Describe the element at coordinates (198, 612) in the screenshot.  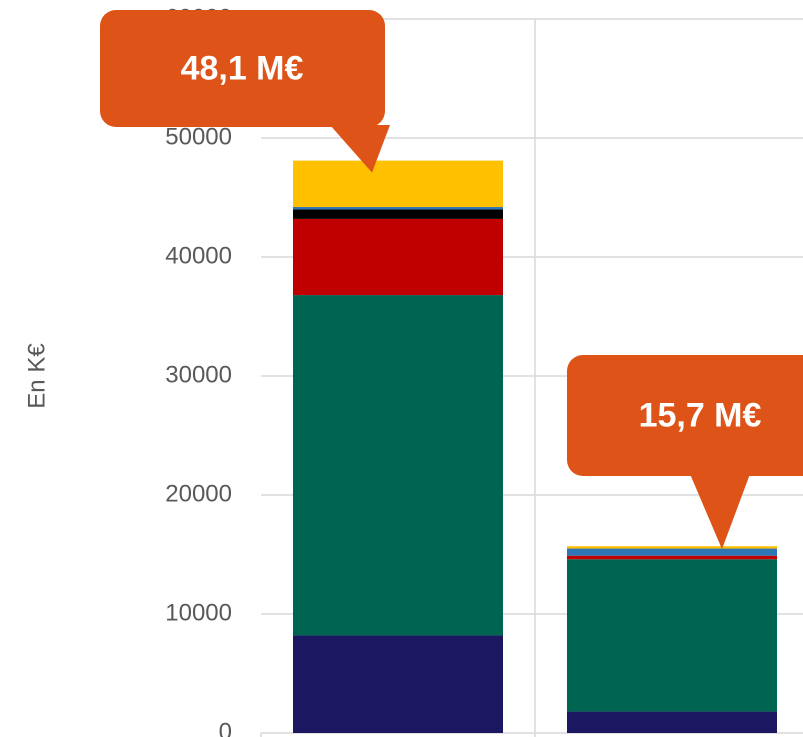
I see `y-tick-label: 10000` at that location.